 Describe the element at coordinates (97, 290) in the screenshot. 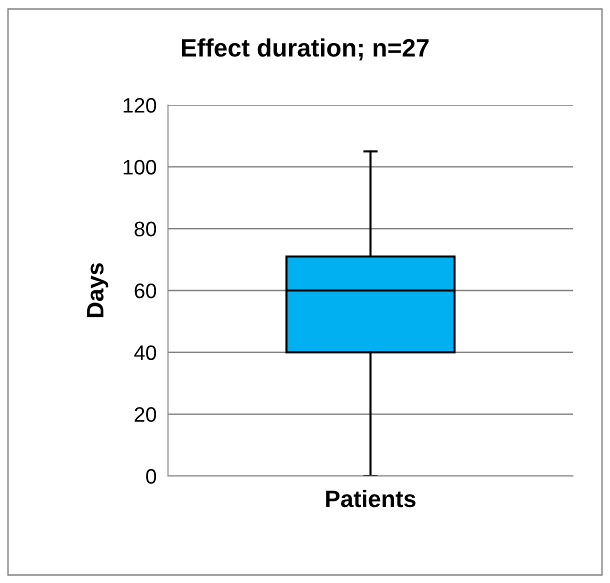

I see `y-axis-title: Days` at that location.